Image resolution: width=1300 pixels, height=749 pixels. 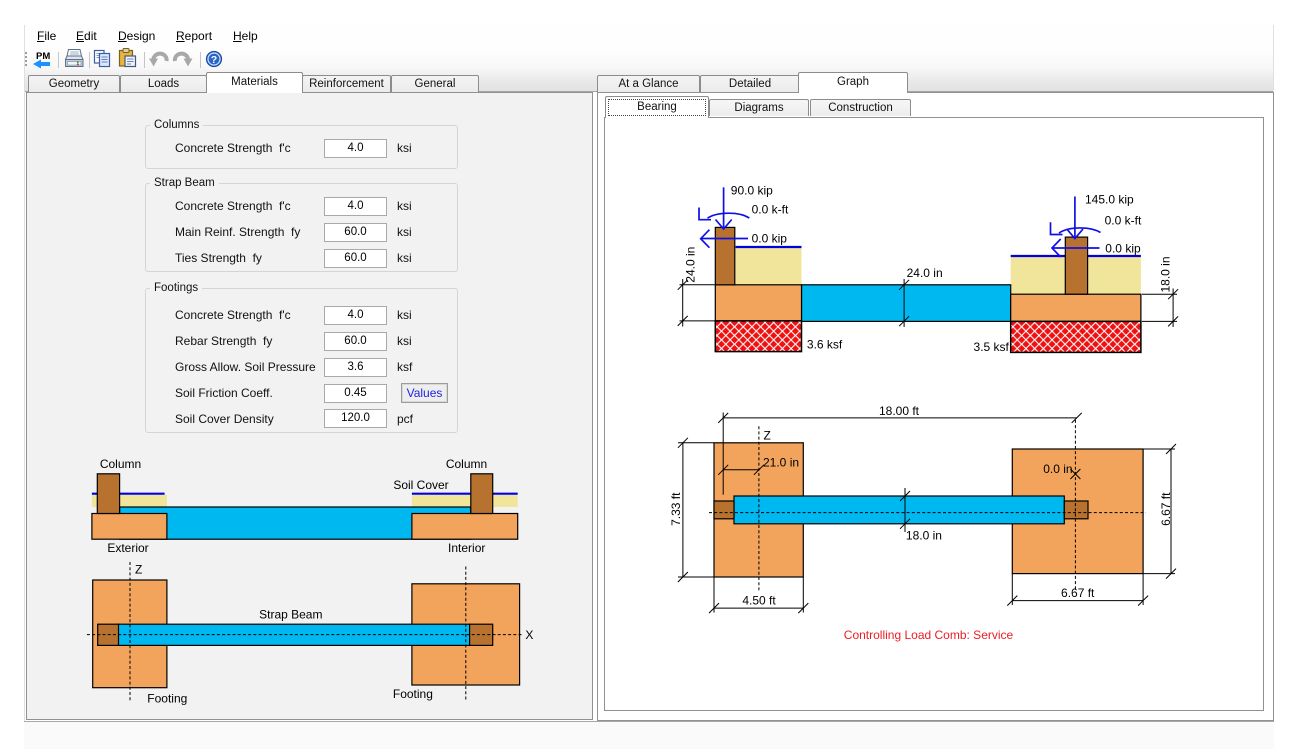 I want to click on svg-text: X, so click(x=529, y=635).